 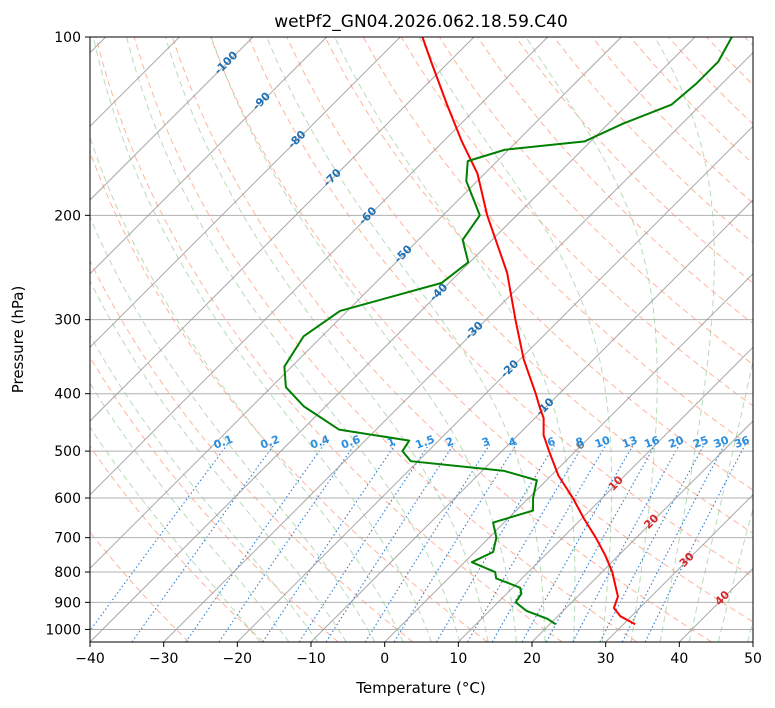 What do you see at coordinates (67, 573) in the screenshot?
I see `y-tick-label: 800` at bounding box center [67, 573].